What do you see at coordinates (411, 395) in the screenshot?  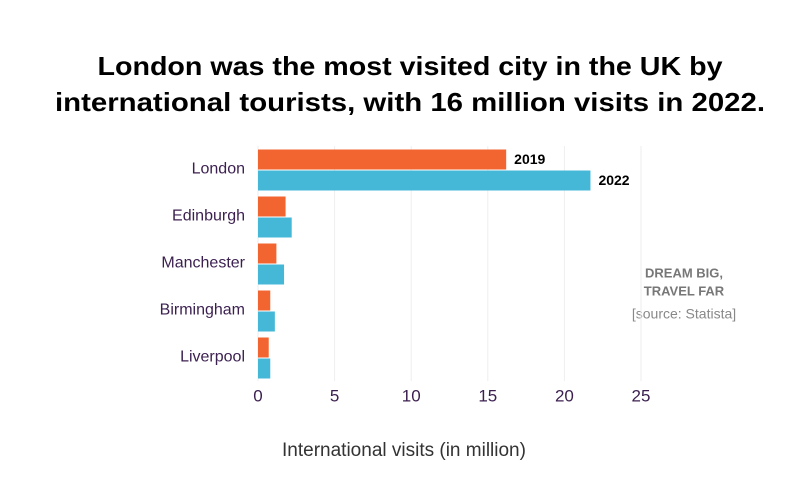 I see `x-tick-label: 10` at bounding box center [411, 395].